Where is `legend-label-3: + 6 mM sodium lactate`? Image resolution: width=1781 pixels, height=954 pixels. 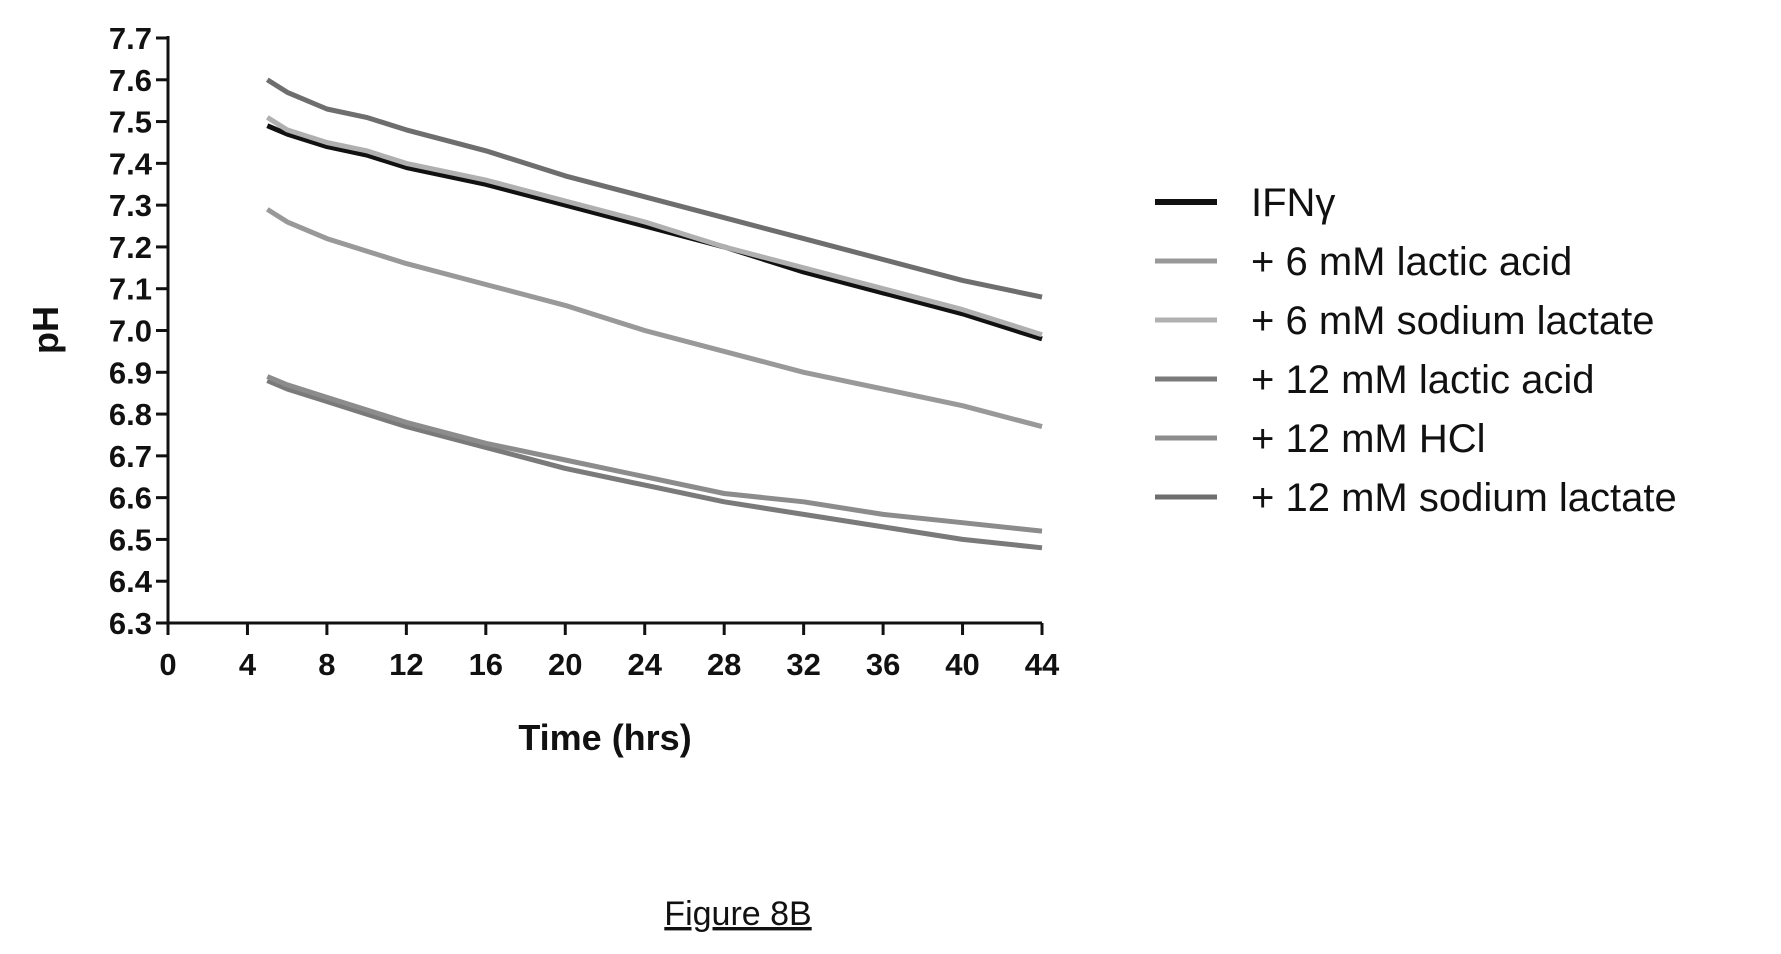
legend-label-3: + 6 mM sodium lactate is located at coordinates (1453, 321).